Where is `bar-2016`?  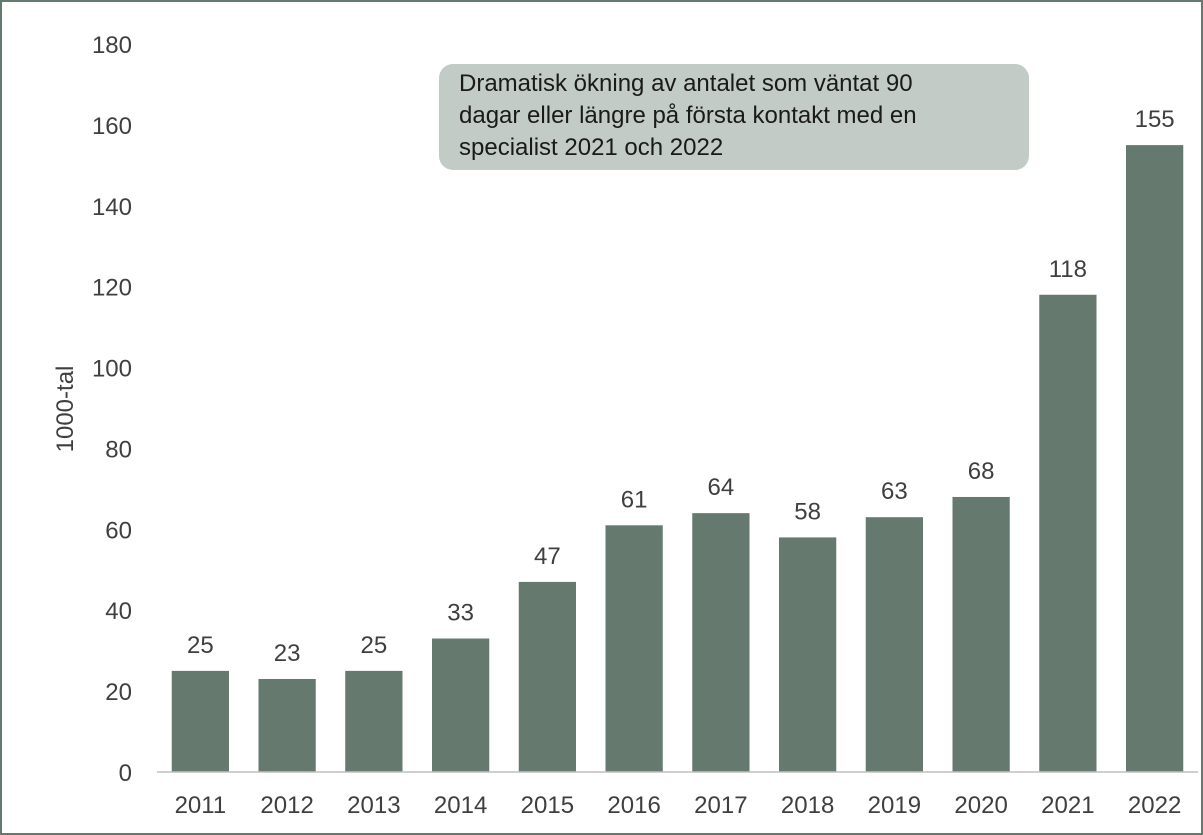 bar-2016 is located at coordinates (634, 648).